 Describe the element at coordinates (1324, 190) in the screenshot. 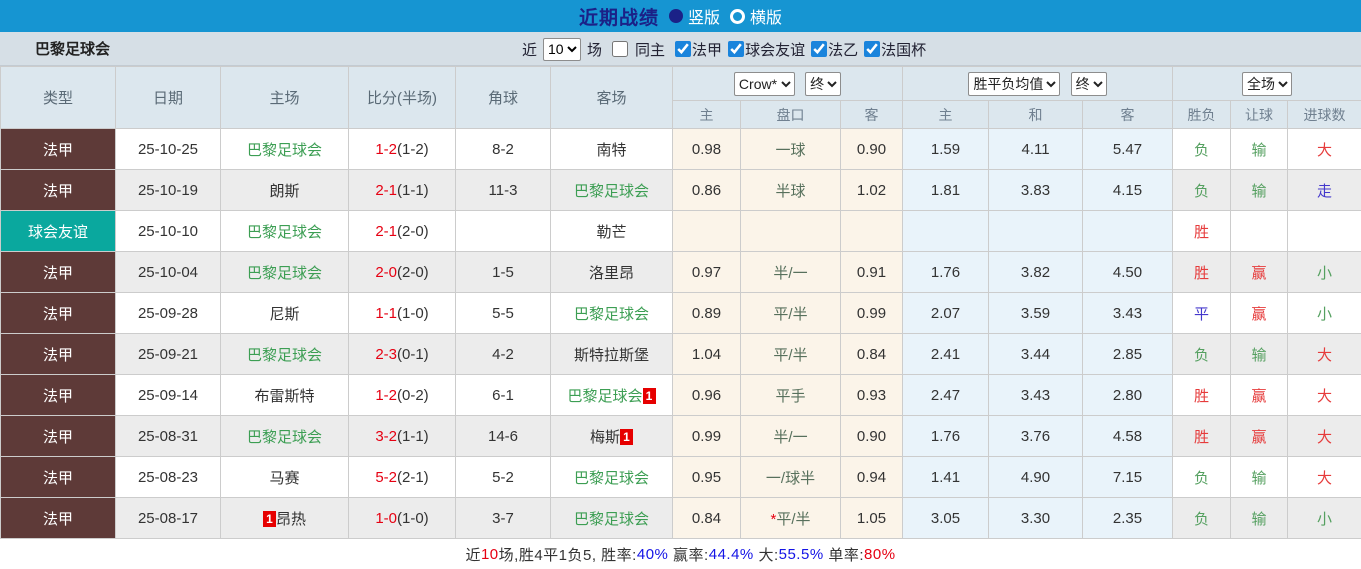

I see `goals-result-cell: 走` at that location.